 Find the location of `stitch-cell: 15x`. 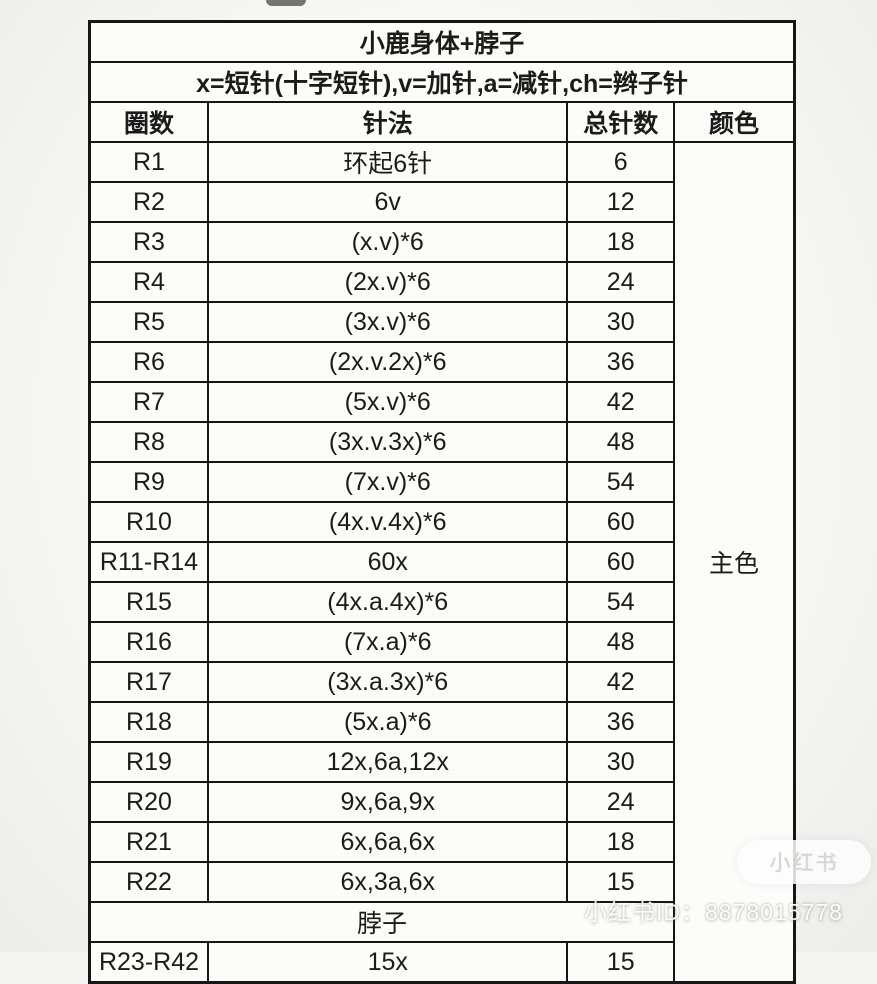

stitch-cell: 15x is located at coordinates (387, 962).